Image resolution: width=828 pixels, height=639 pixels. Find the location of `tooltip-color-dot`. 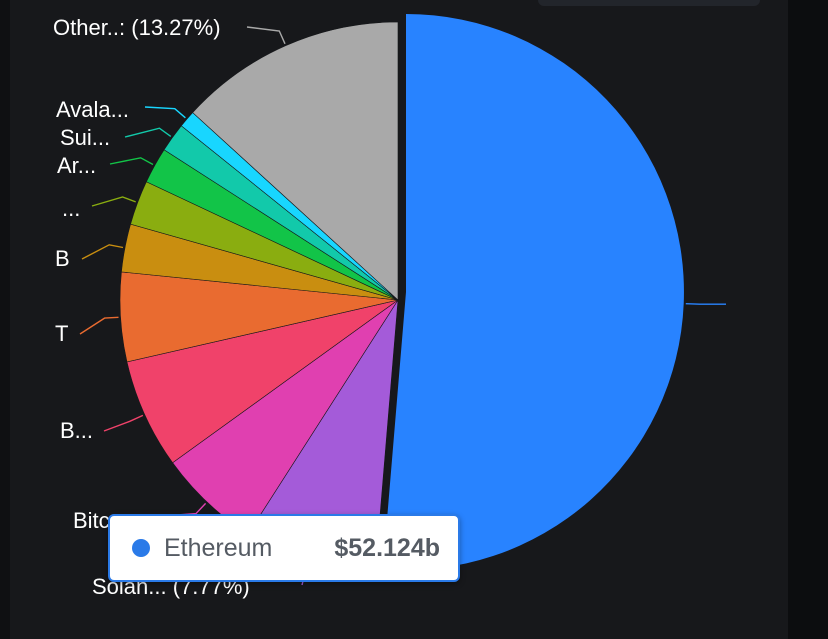

tooltip-color-dot is located at coordinates (141, 548).